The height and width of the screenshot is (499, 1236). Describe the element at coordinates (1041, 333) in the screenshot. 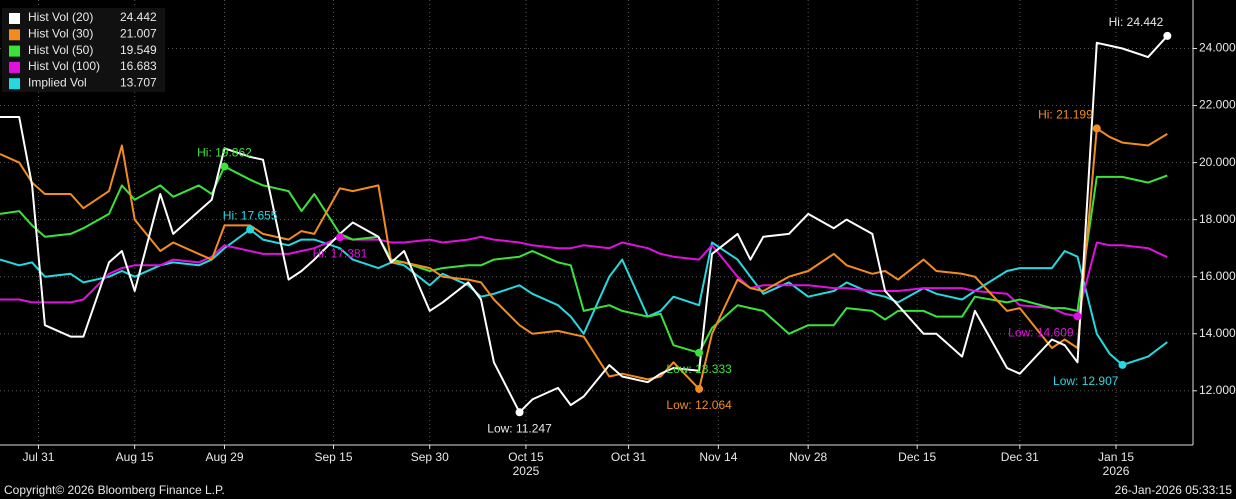

I see `annotation-label: Low: 14.609` at that location.